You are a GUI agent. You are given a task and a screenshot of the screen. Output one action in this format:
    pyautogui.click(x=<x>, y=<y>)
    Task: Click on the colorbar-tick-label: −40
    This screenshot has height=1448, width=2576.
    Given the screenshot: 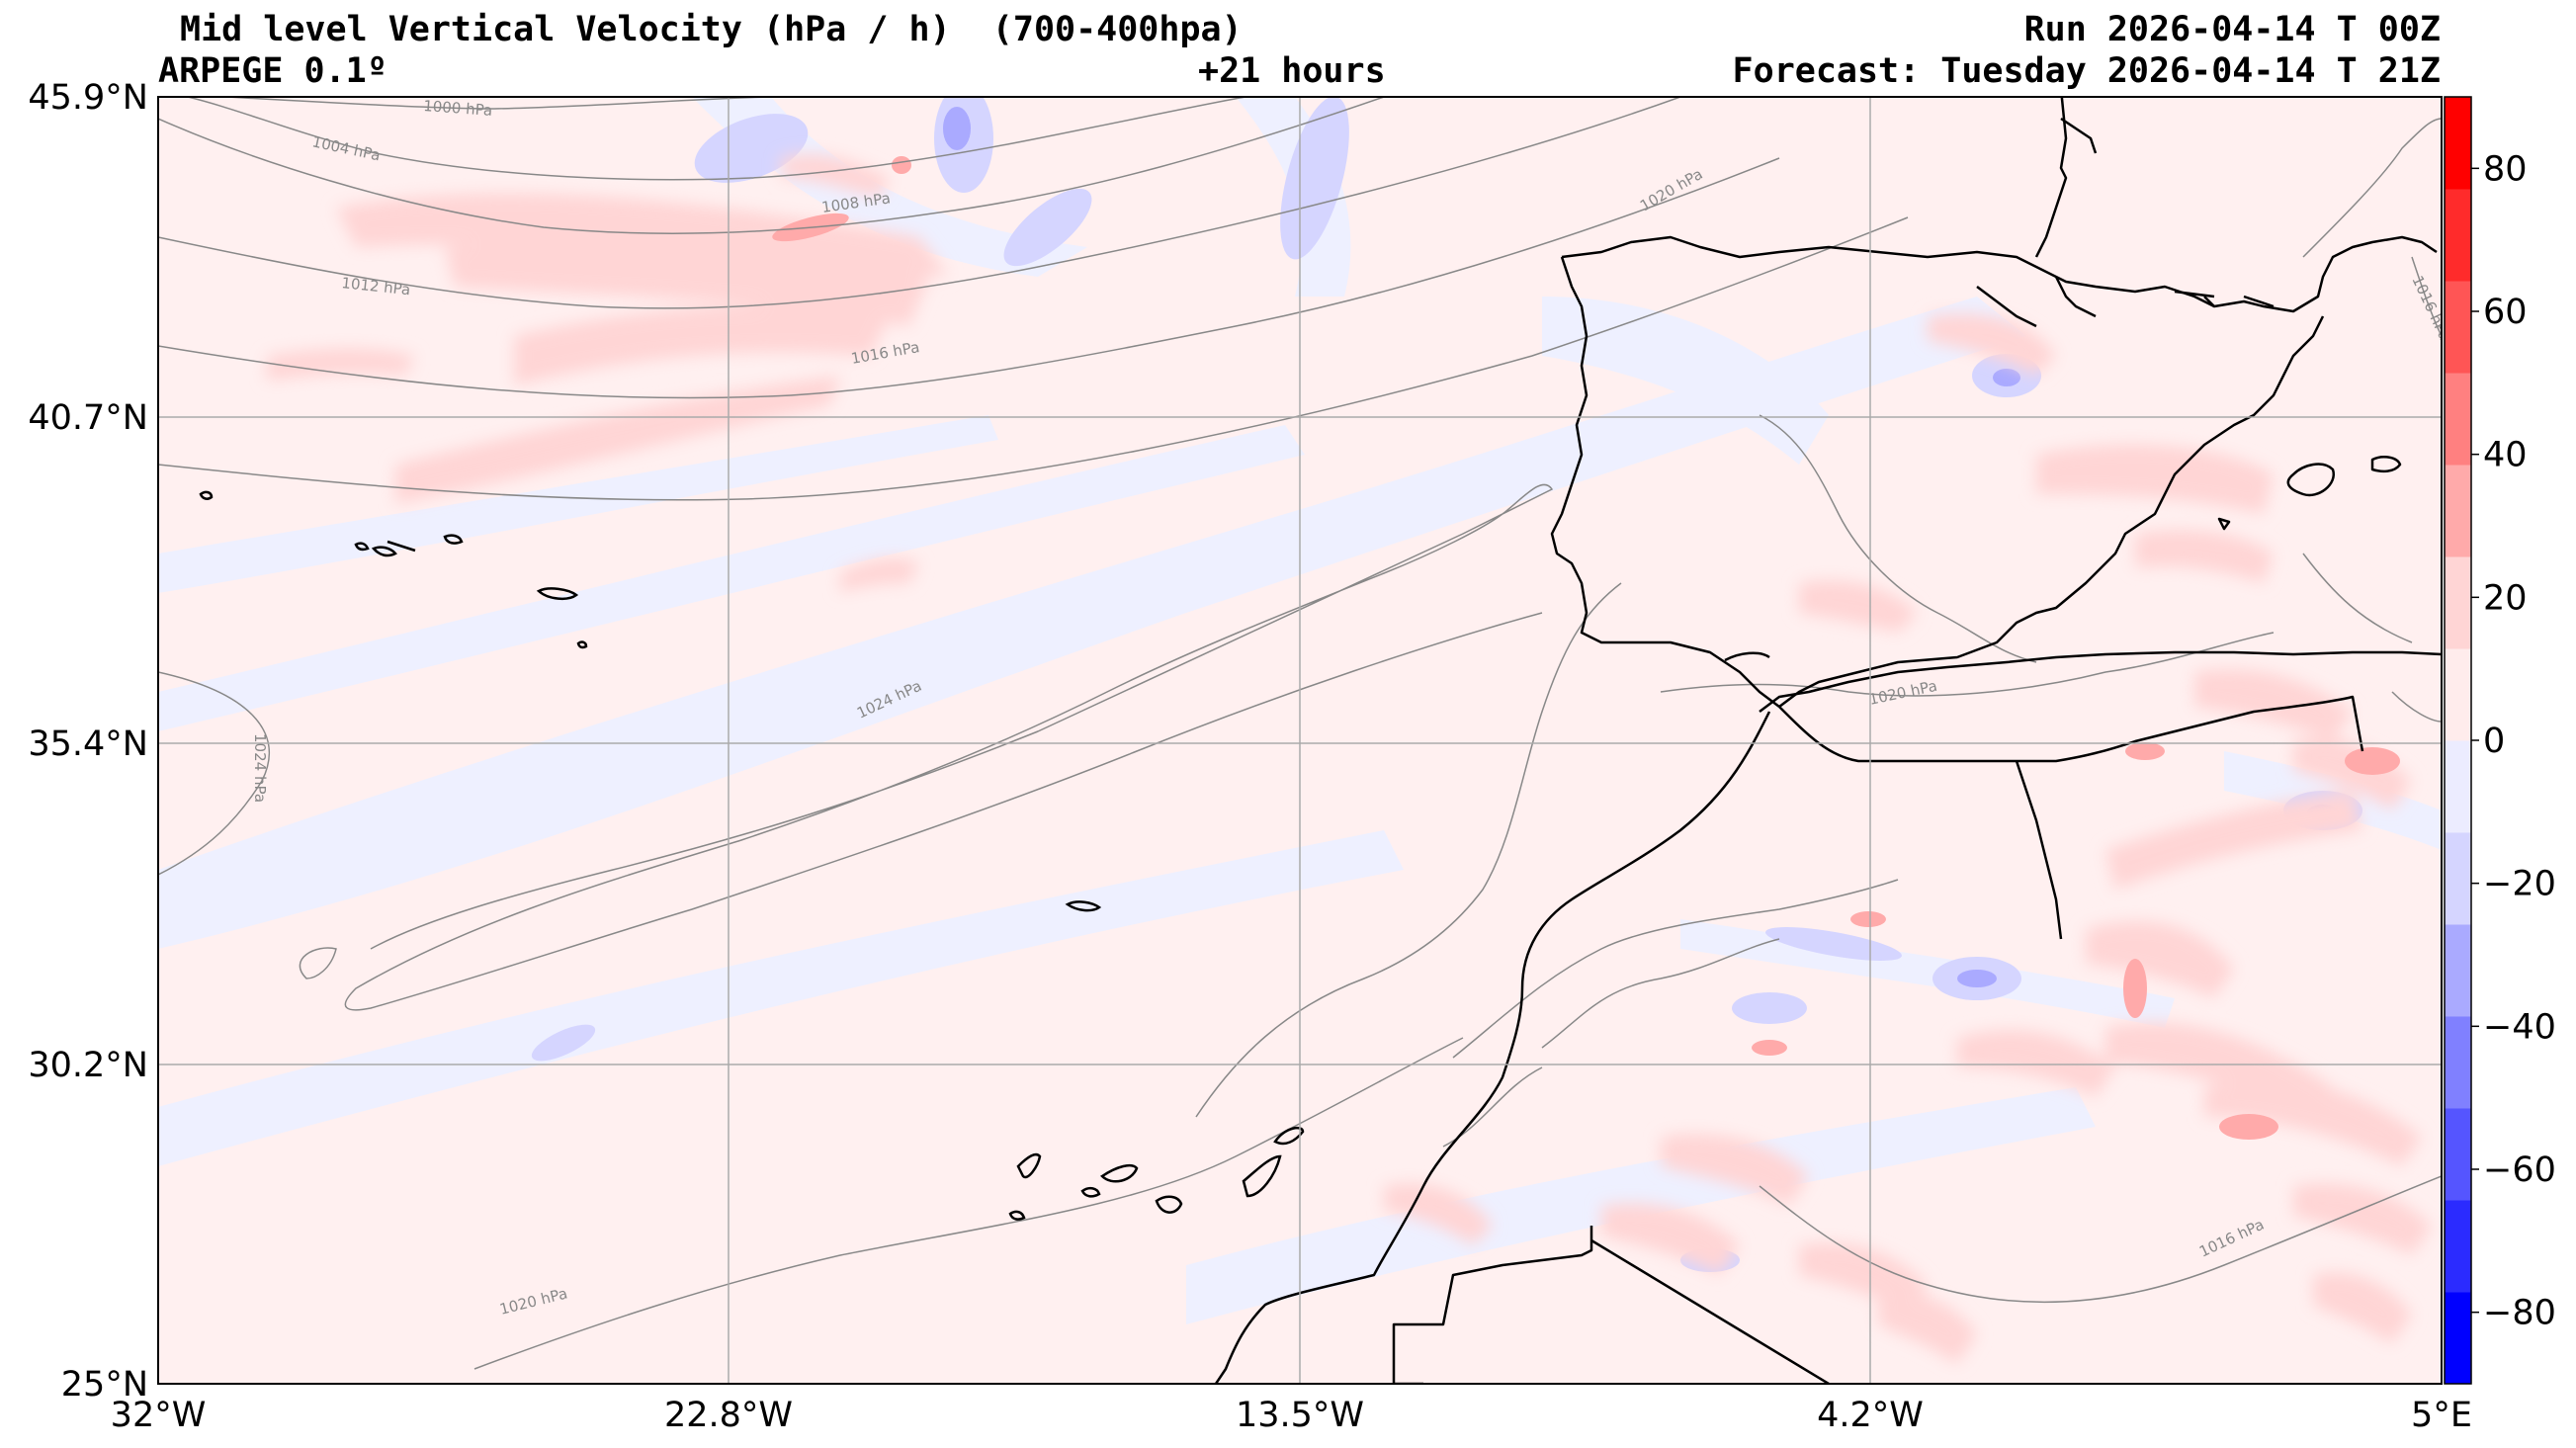 What is the action you would take?
    pyautogui.click(x=2519, y=1027)
    